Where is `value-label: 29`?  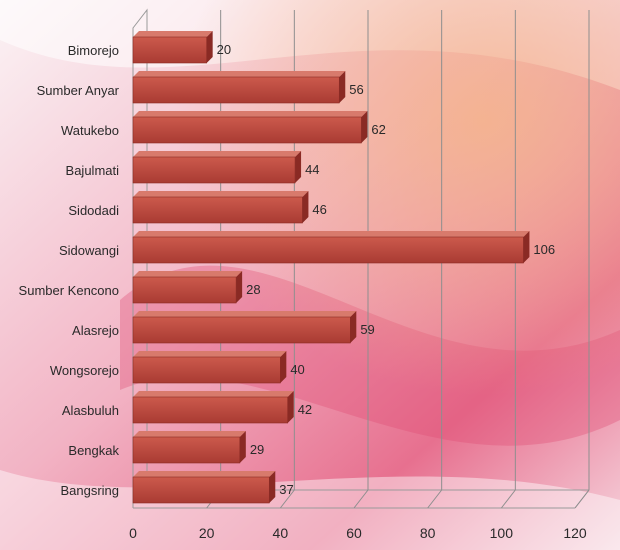 value-label: 29 is located at coordinates (257, 449).